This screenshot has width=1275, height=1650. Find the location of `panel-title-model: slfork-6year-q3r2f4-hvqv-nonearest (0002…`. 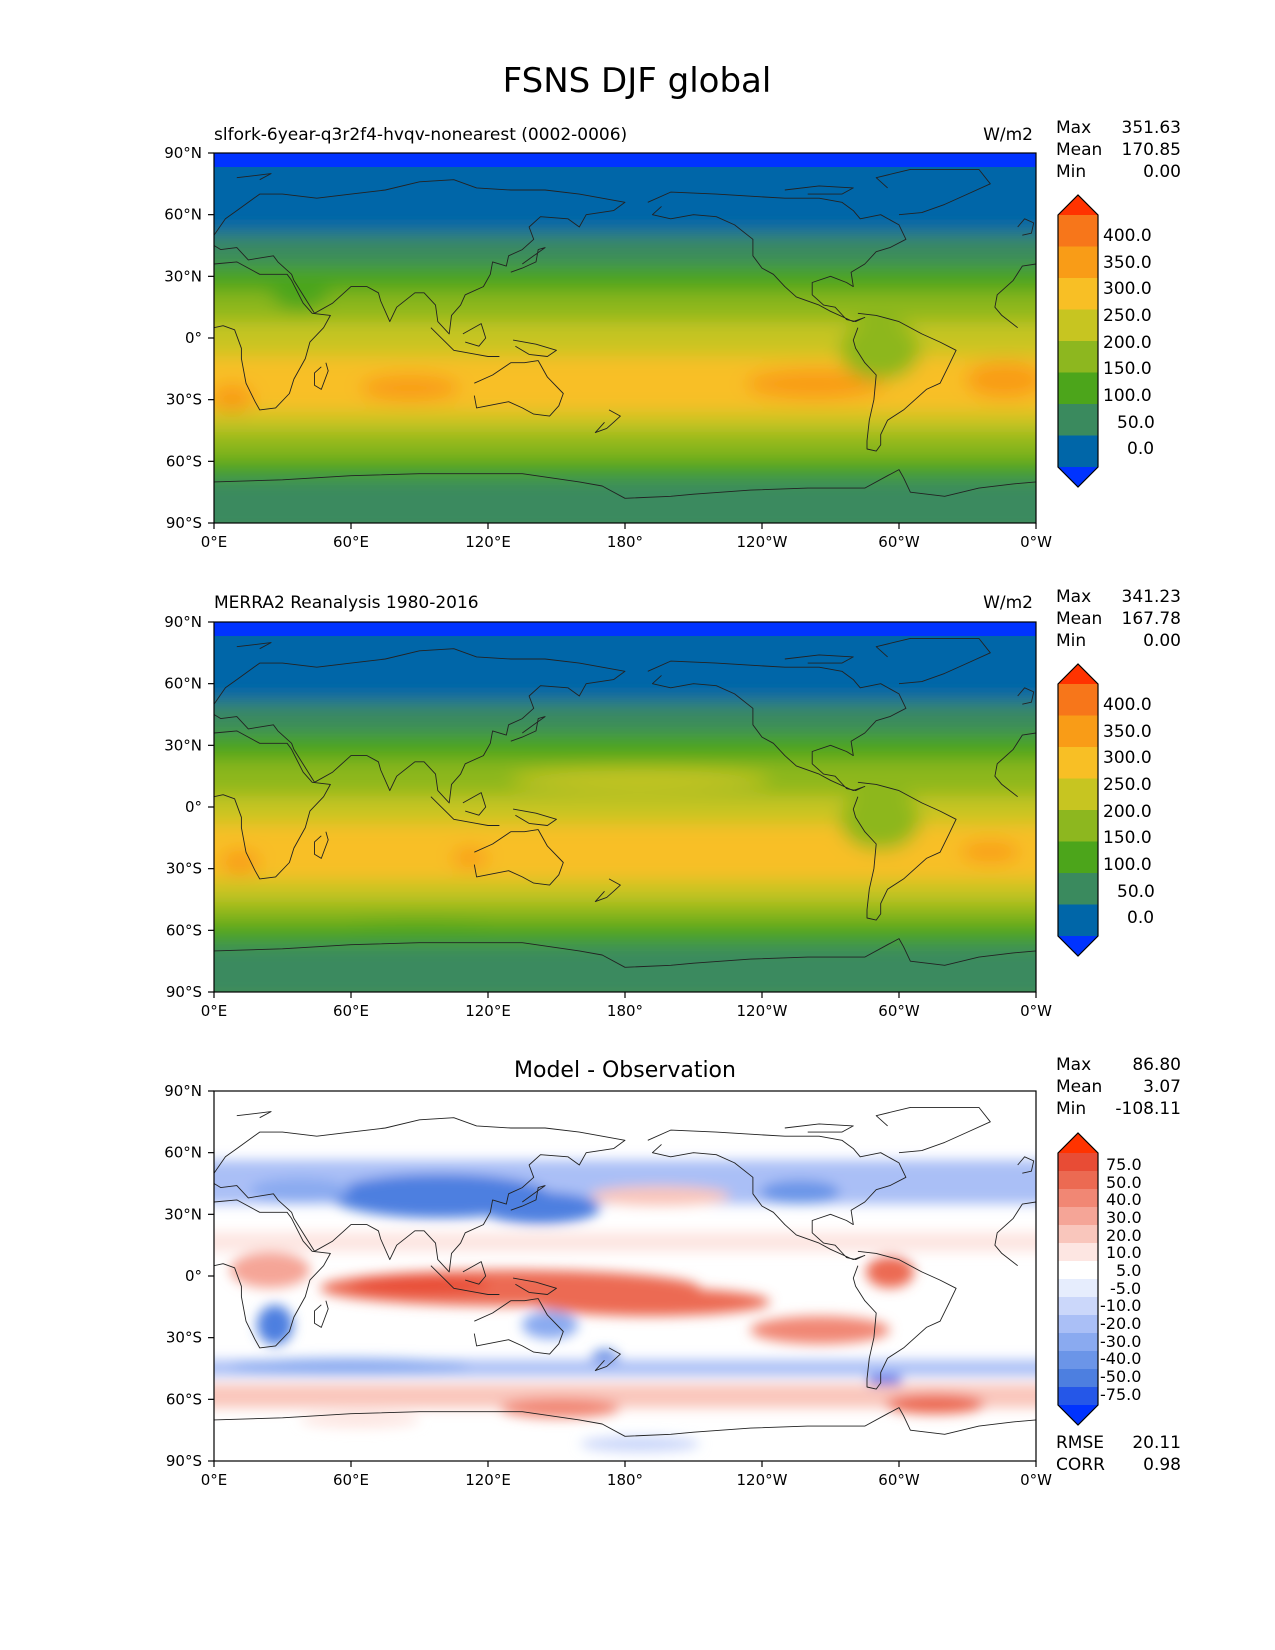

panel-title-model: slfork-6year-q3r2f4-hvqv-nonearest (0002… is located at coordinates (420, 135).